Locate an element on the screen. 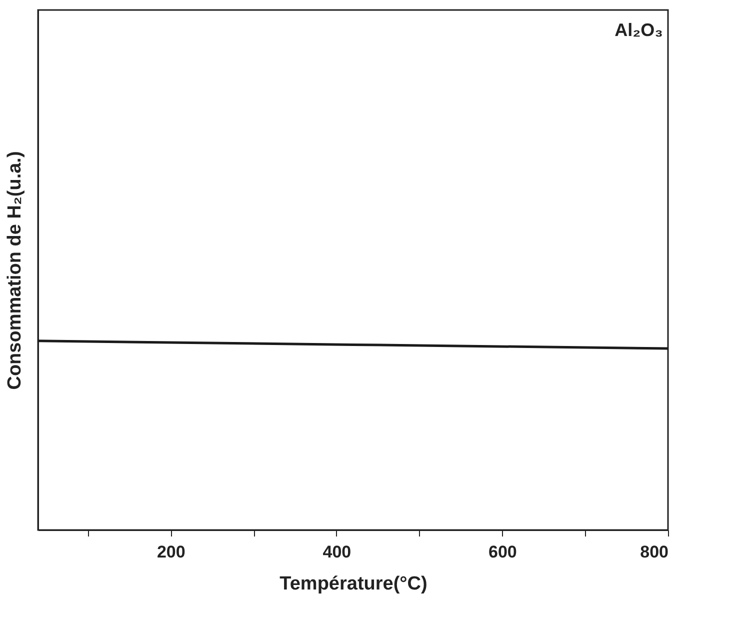 Image resolution: width=741 pixels, height=635 pixels. x-tick-label: 200 is located at coordinates (171, 552).